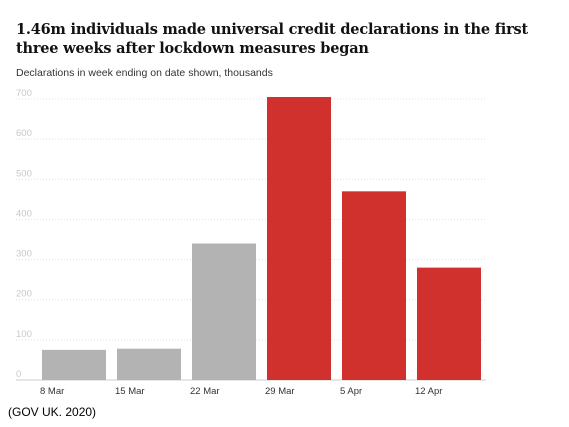  I want to click on y-tick-label: 100, so click(24, 334).